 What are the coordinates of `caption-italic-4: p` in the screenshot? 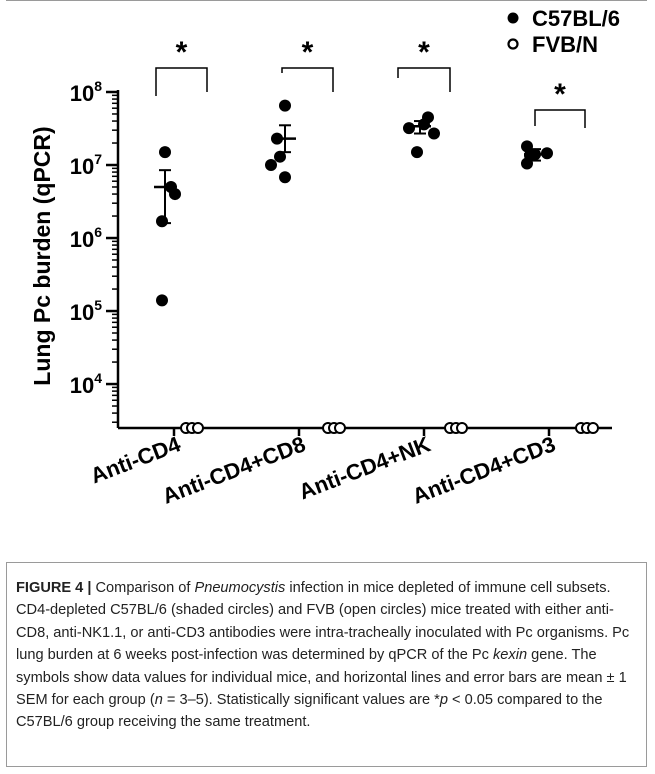 It's located at (443, 700).